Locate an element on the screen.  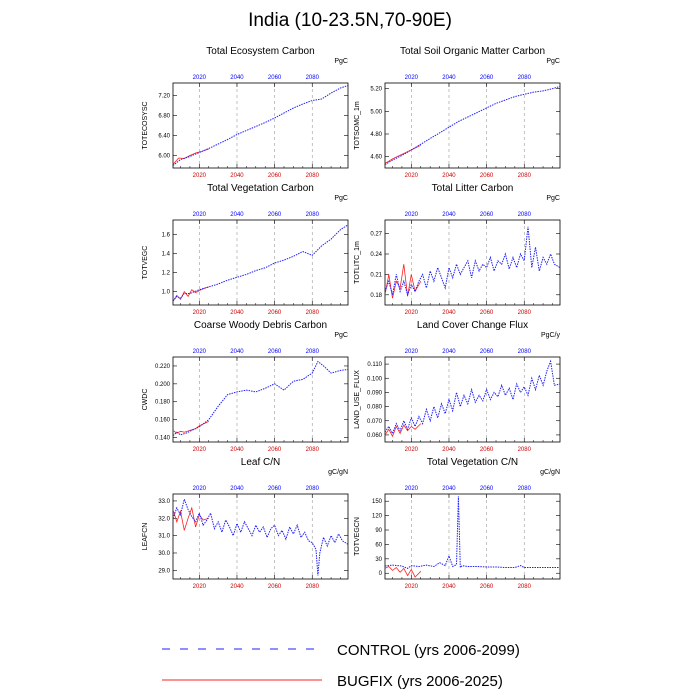
y-tick-label: 1.4 is located at coordinates (166, 254).